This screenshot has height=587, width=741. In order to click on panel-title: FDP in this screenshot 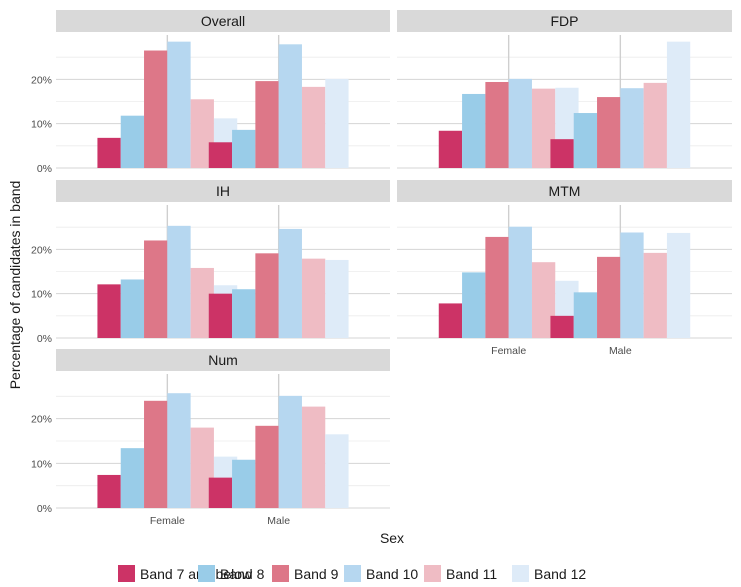, I will do `click(565, 21)`.